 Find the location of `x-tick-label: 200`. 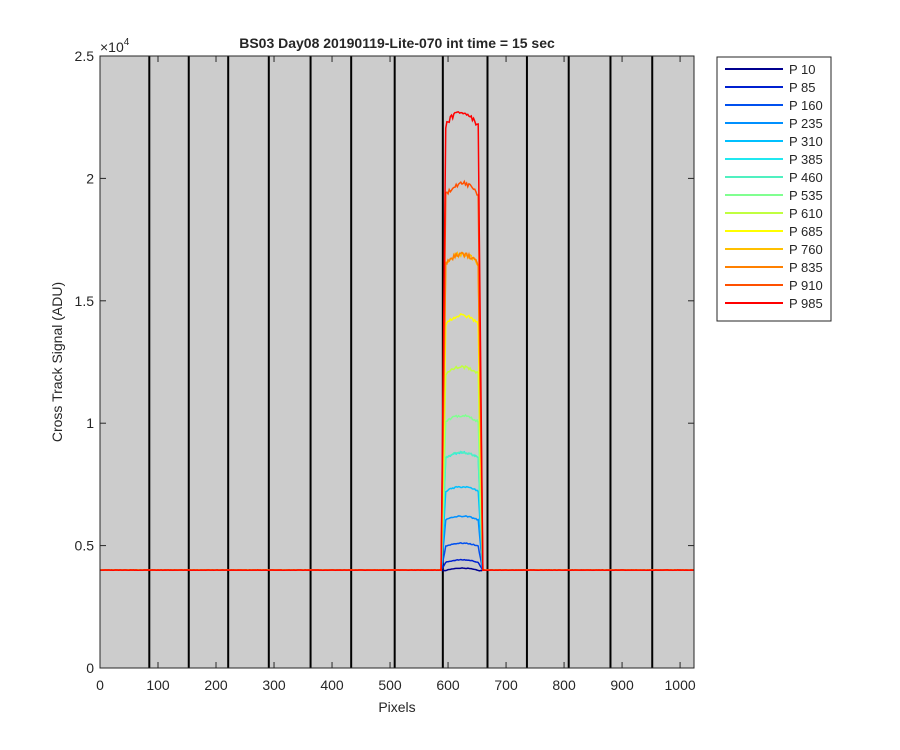

x-tick-label: 200 is located at coordinates (216, 685).